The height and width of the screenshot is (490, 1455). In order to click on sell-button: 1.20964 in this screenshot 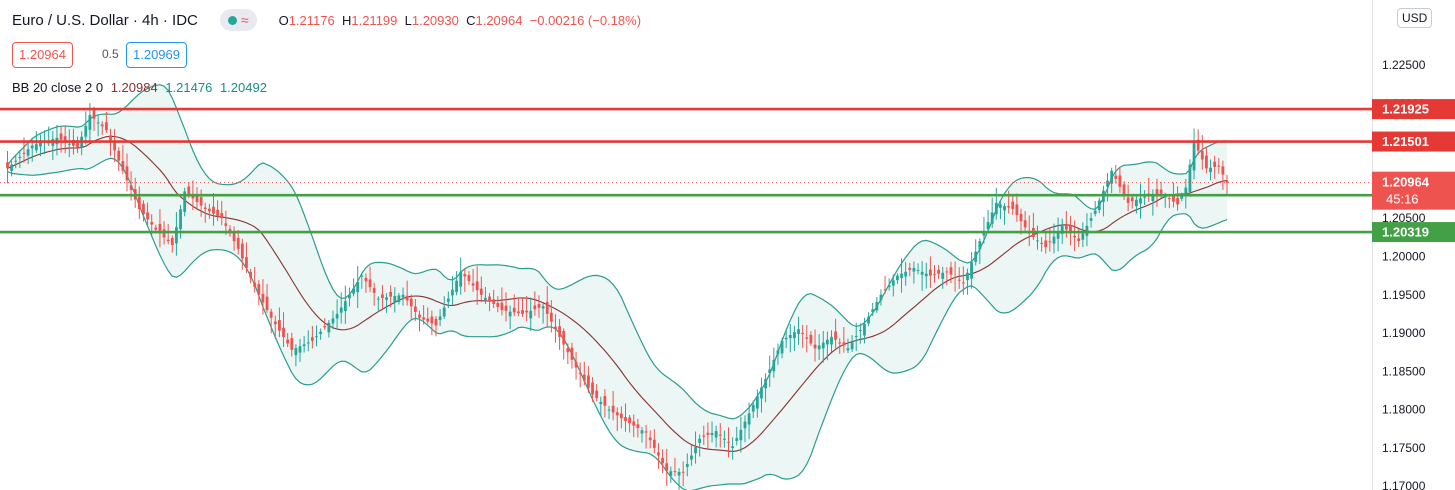, I will do `click(42, 55)`.